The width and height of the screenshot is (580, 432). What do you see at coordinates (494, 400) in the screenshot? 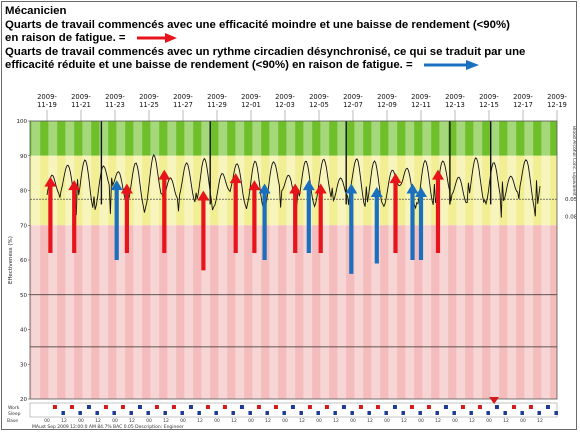
I see `cursor-marker-icon` at bounding box center [494, 400].